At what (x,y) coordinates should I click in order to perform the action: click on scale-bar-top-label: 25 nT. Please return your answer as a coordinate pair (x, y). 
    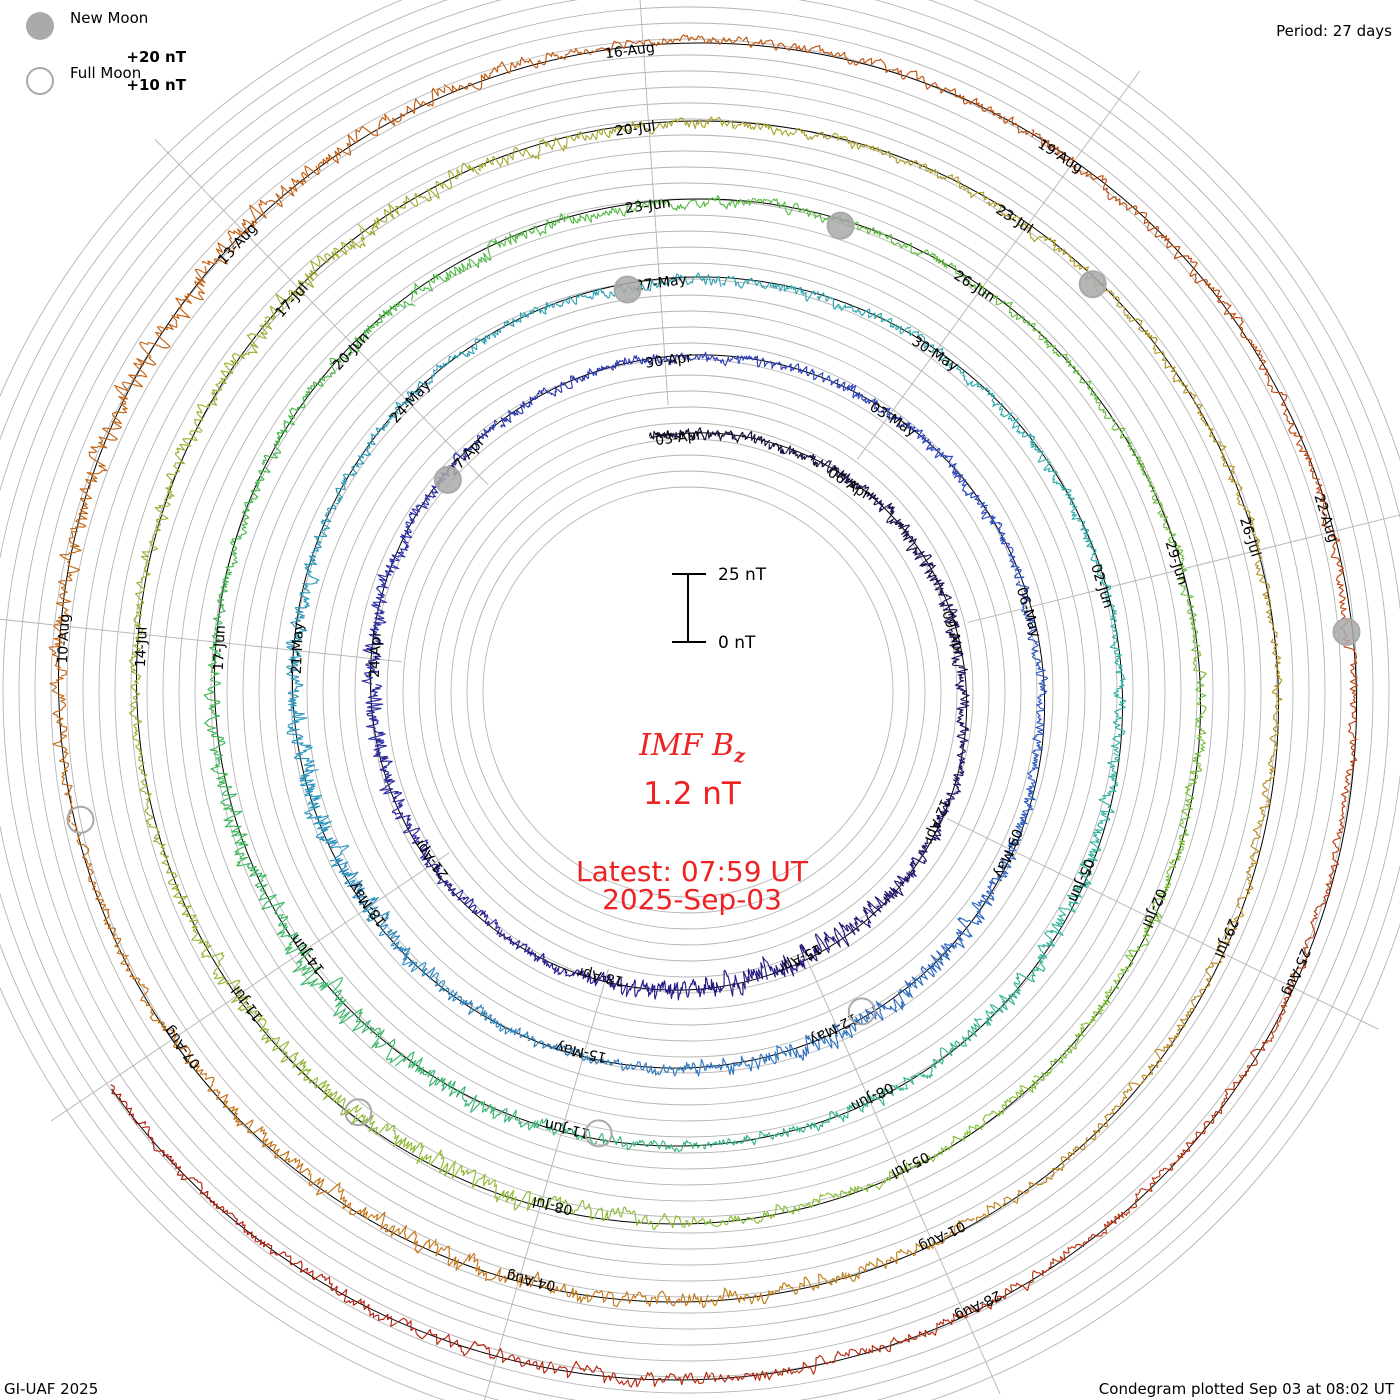
    Looking at the image, I should click on (742, 575).